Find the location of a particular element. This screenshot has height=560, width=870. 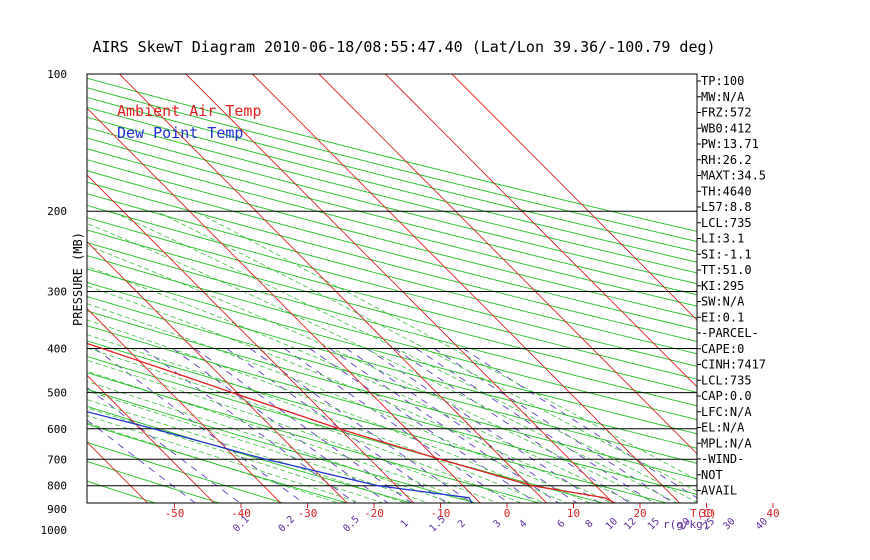

index-entry: TP:100 is located at coordinates (722, 81).